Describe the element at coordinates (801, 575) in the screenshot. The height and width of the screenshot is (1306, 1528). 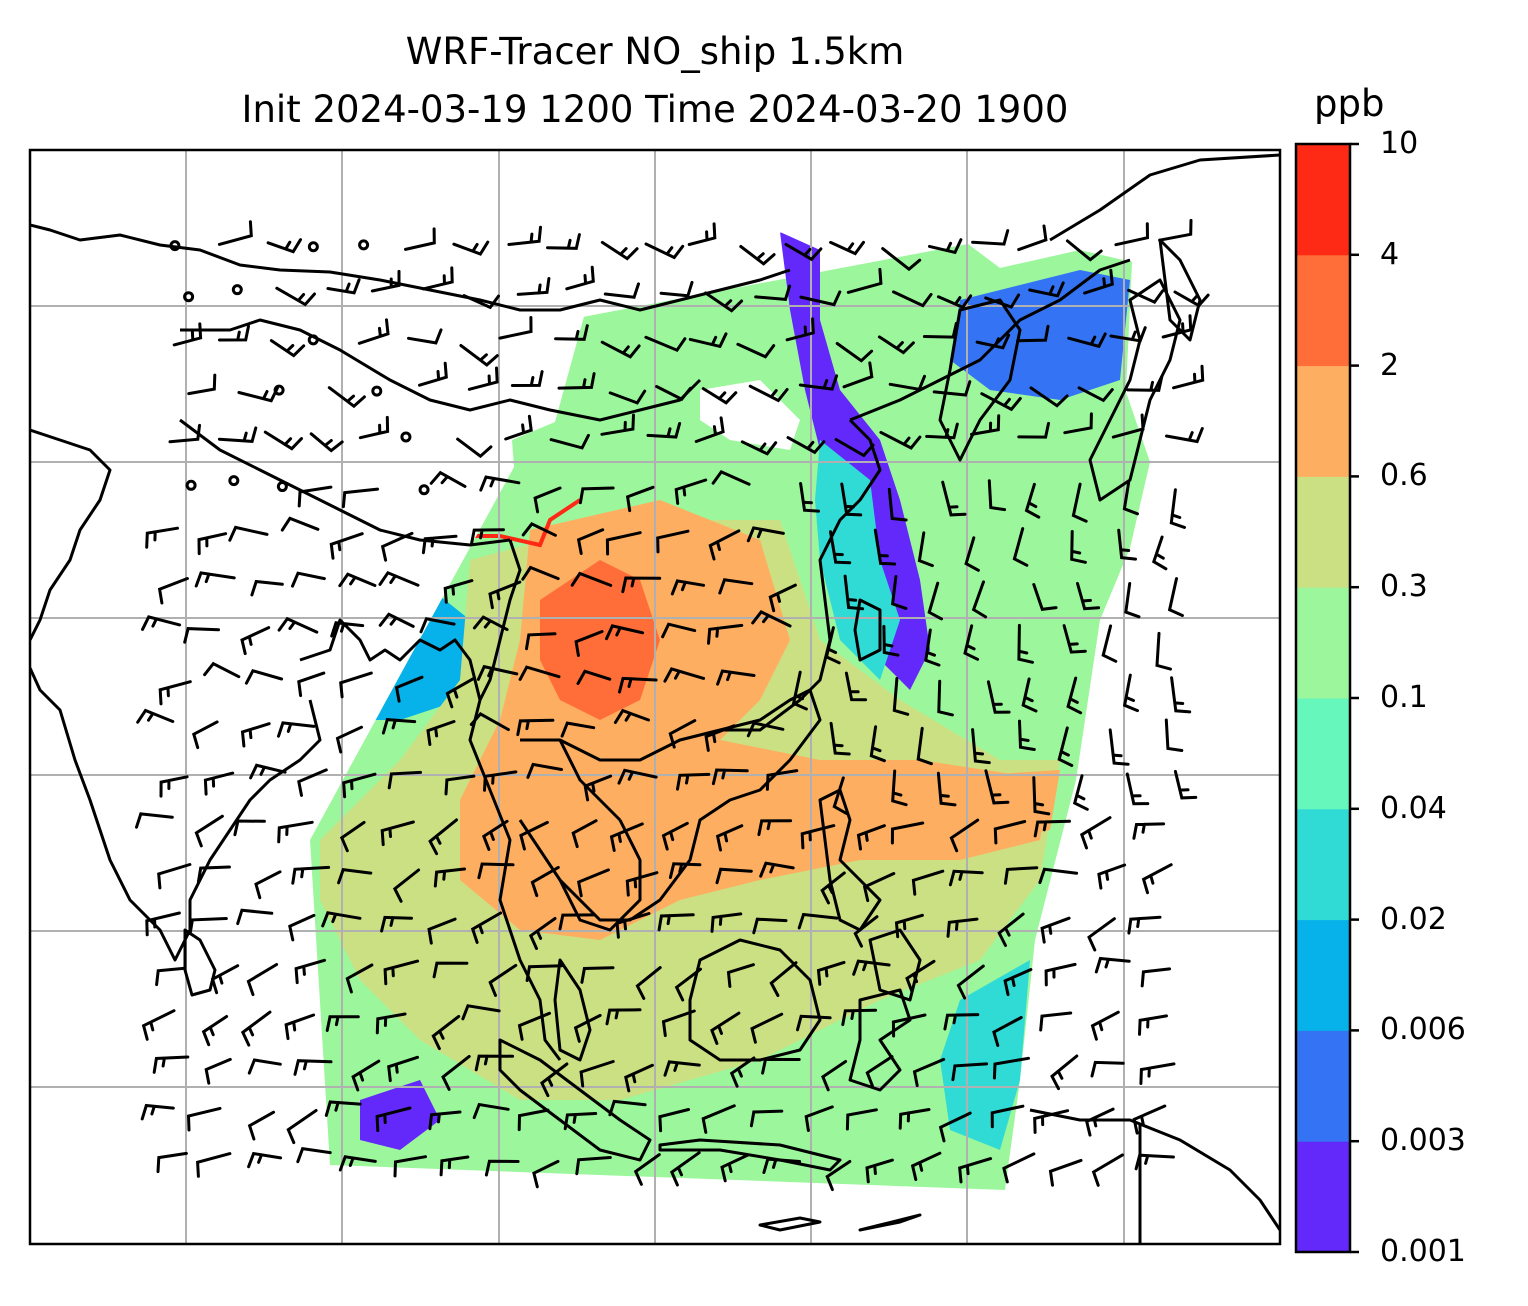
I see `coast-china` at that location.